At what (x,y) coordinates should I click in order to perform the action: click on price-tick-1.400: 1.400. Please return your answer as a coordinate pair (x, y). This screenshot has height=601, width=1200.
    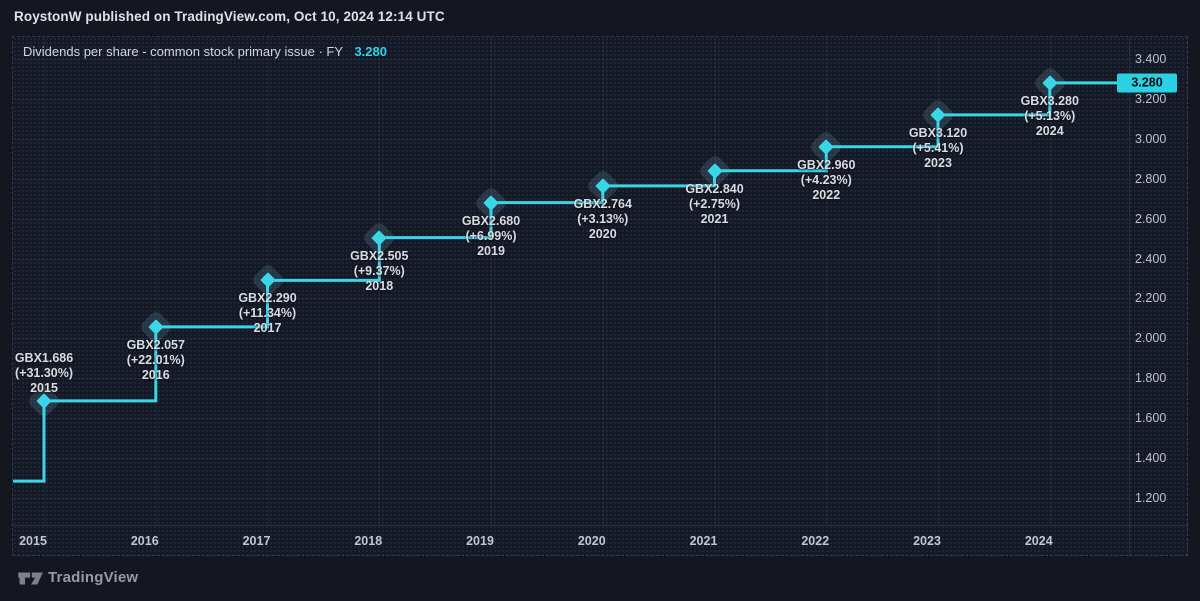
    Looking at the image, I should click on (1151, 458).